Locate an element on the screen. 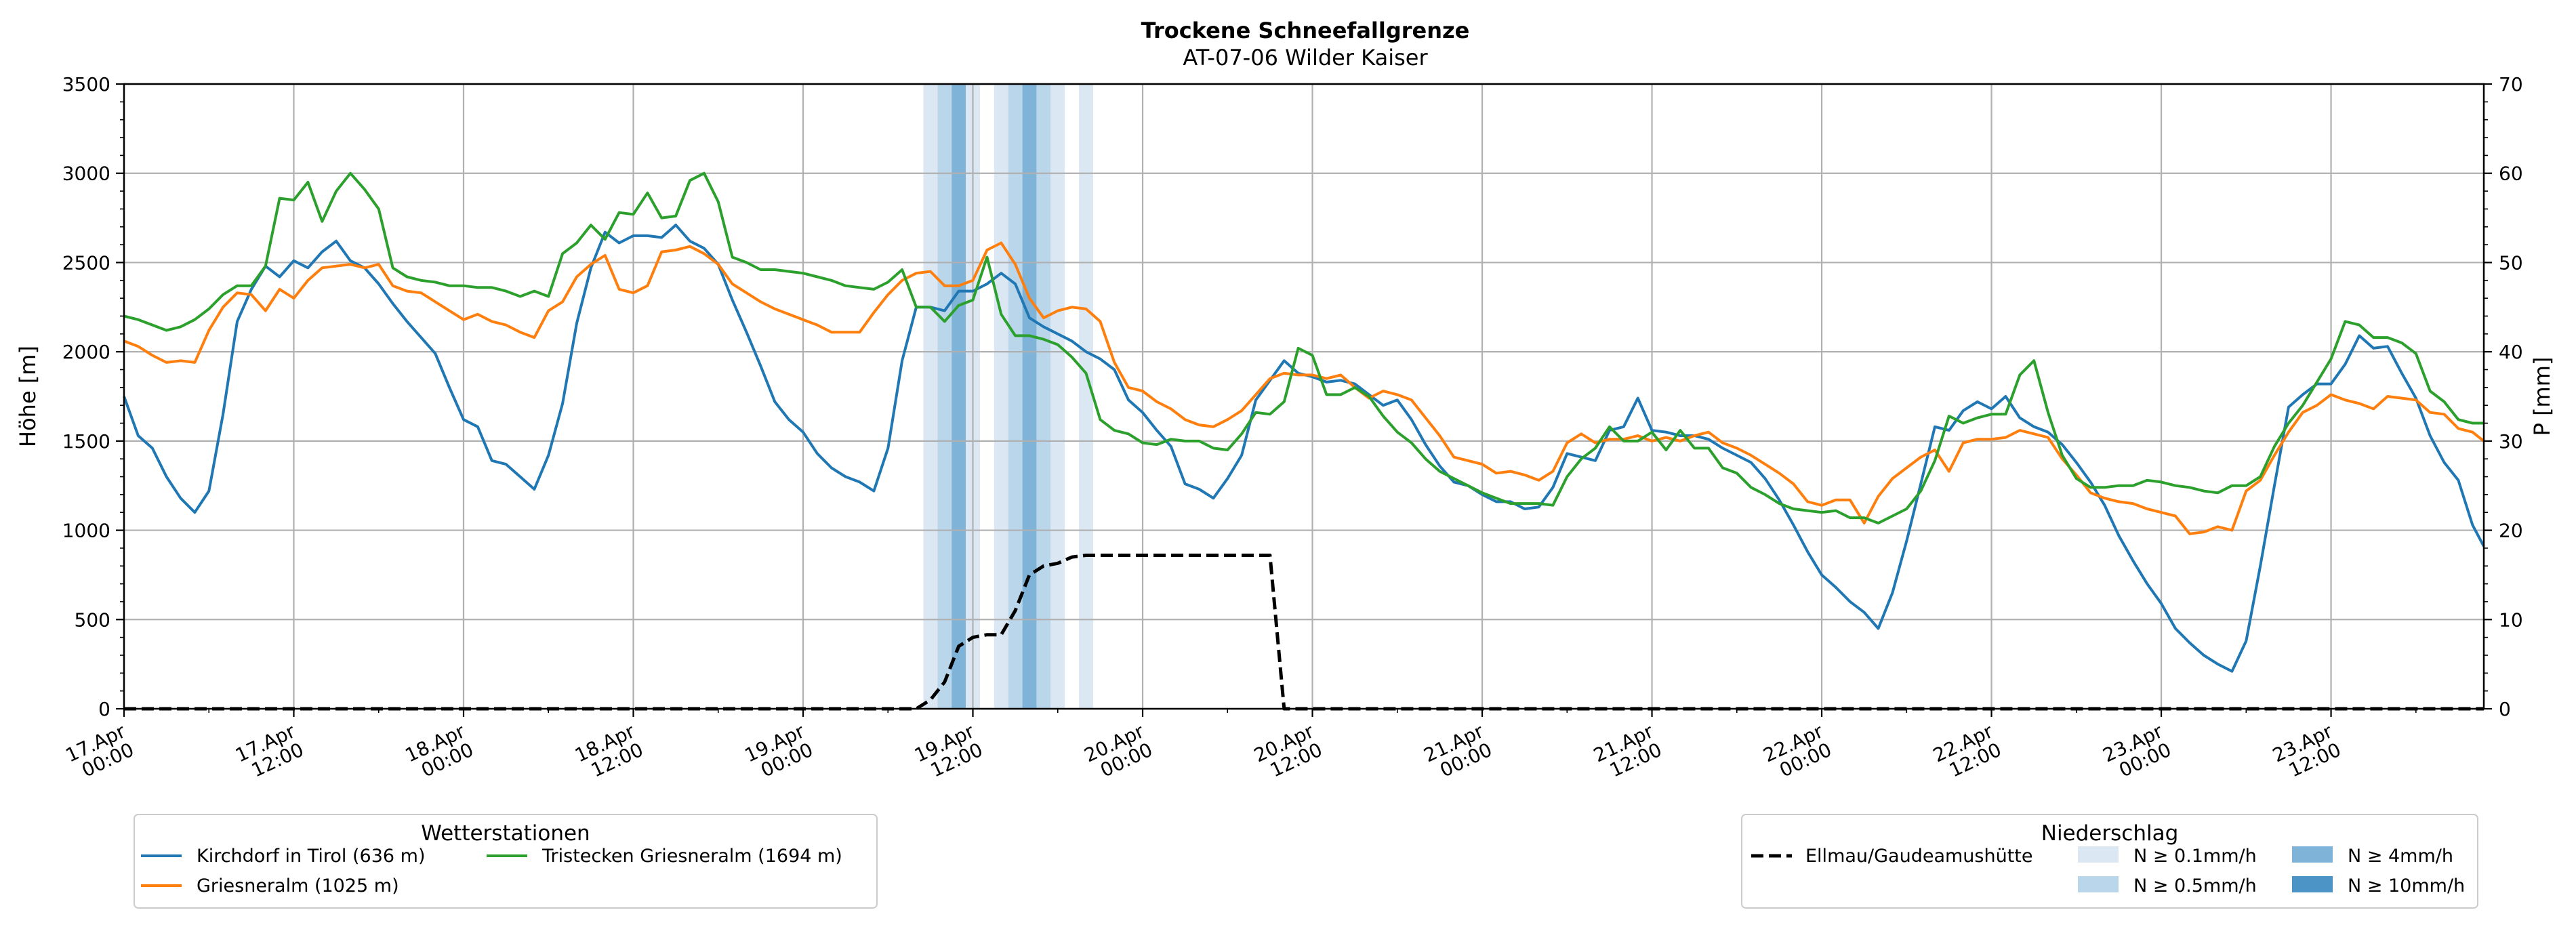  y-tick-label: 3500 is located at coordinates (86, 84).